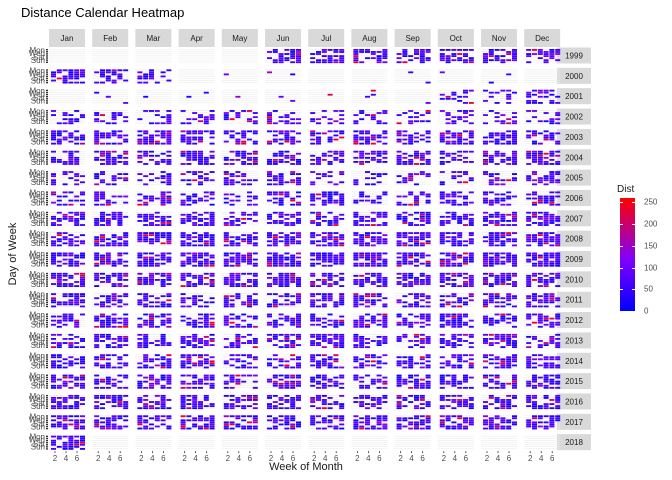  Describe the element at coordinates (120, 458) in the screenshot. I see `x-tick-label: 6` at that location.